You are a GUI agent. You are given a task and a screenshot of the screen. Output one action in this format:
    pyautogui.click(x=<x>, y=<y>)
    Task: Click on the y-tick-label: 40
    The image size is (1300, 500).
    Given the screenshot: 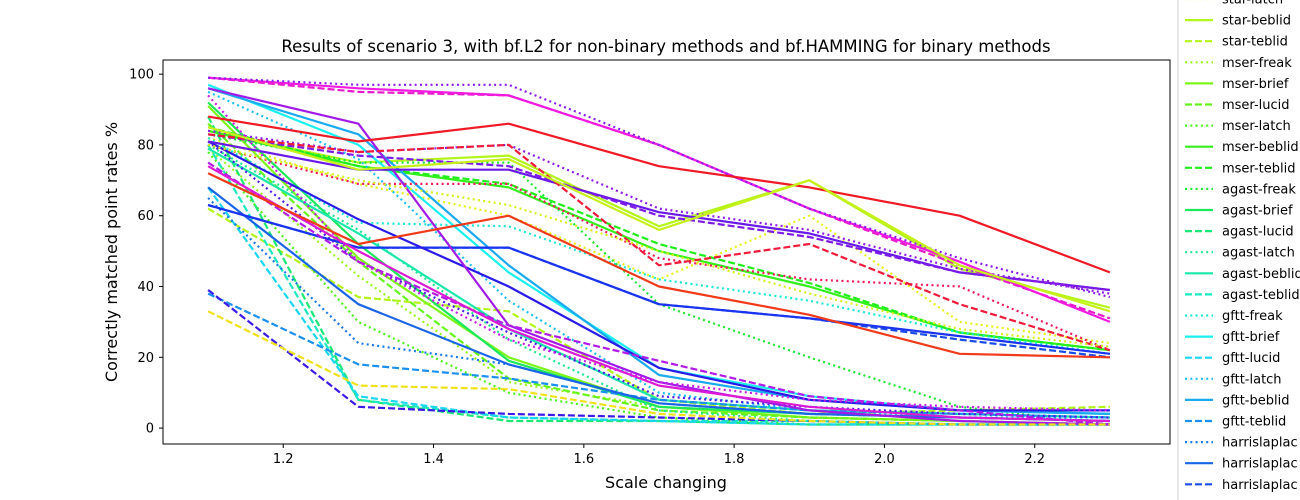 What is the action you would take?
    pyautogui.click(x=145, y=287)
    